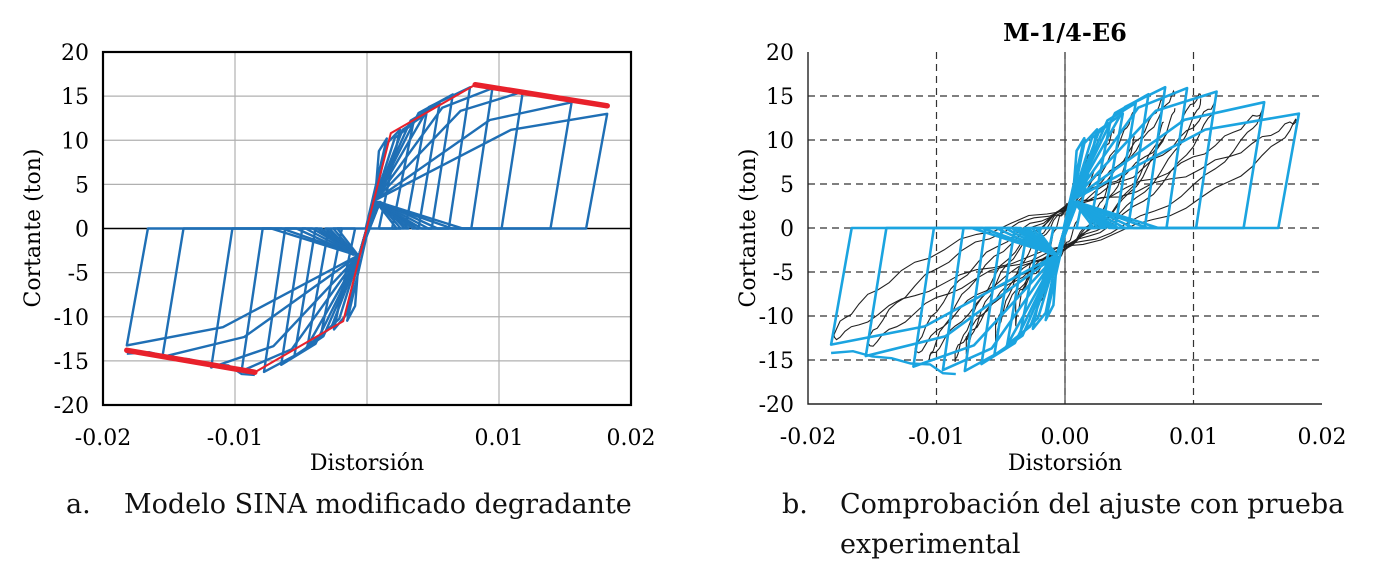 The height and width of the screenshot is (580, 1383). I want to click on chart-a-x-tick-label: 0.02, so click(631, 438).